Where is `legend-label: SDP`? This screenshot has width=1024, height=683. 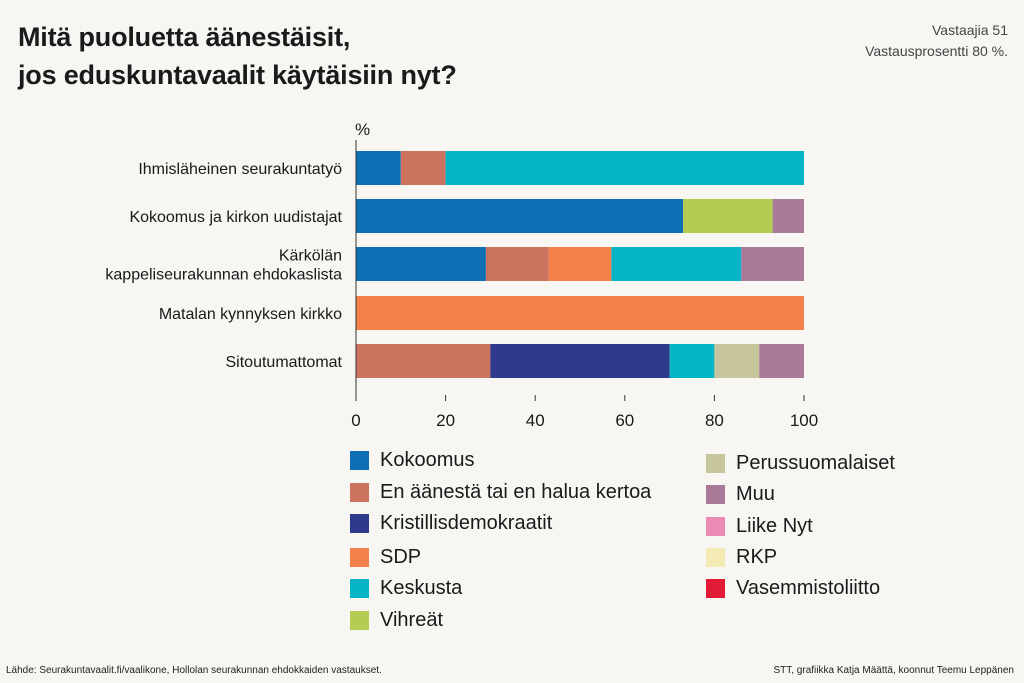 legend-label: SDP is located at coordinates (401, 557).